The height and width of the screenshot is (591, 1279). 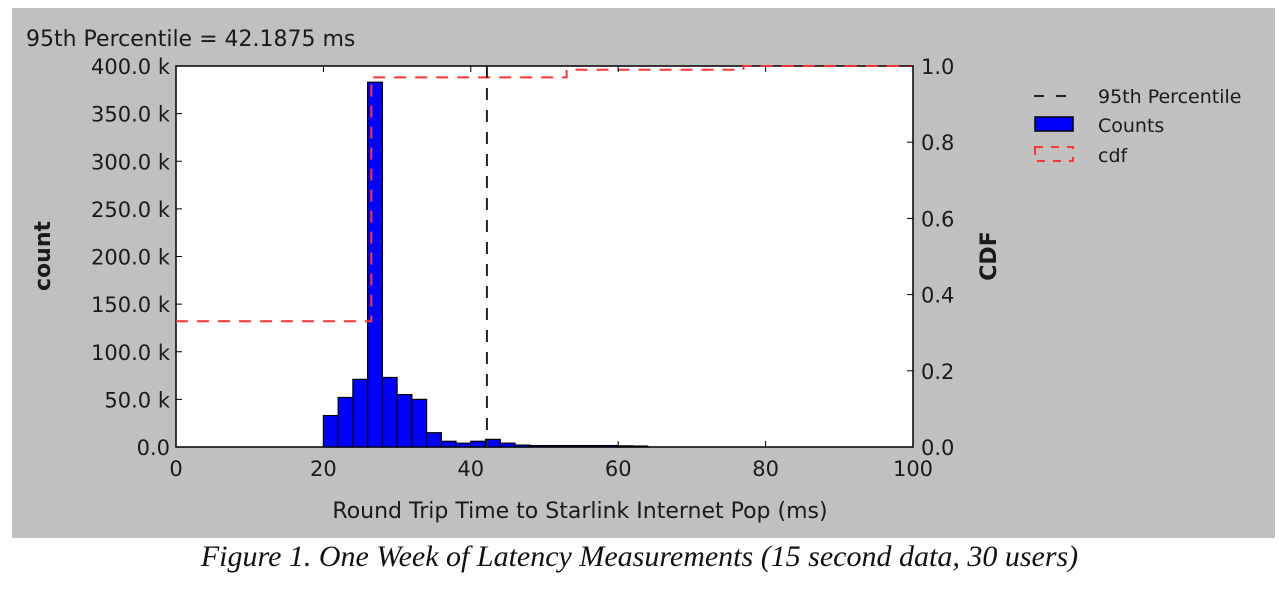 What do you see at coordinates (131, 305) in the screenshot?
I see `y-tick-label: 150.0 k` at bounding box center [131, 305].